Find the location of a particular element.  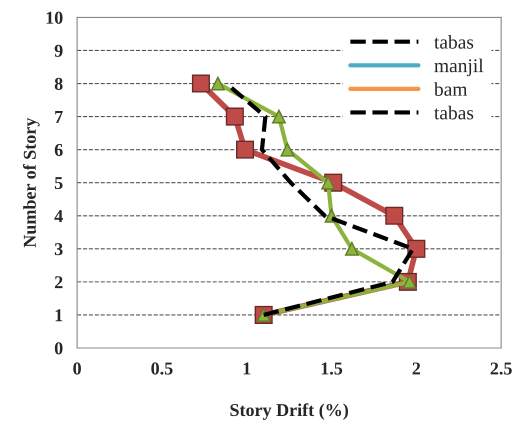

y-tick-label: 1 is located at coordinates (59, 315).